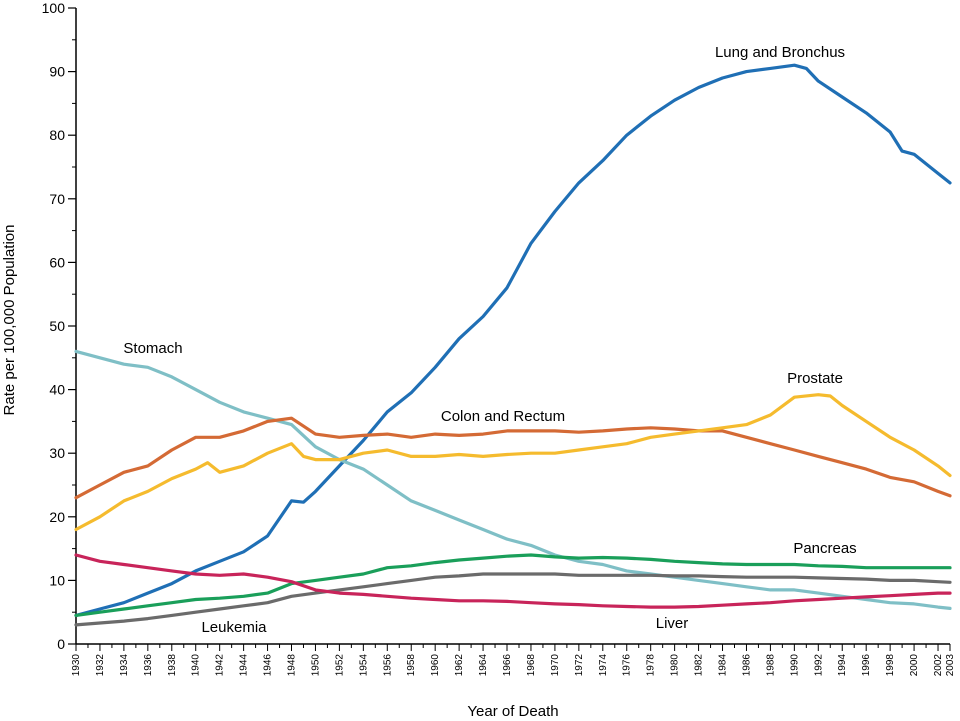 The image size is (960, 721). Describe the element at coordinates (815, 378) in the screenshot. I see `series-label-prostate: Prostate` at that location.